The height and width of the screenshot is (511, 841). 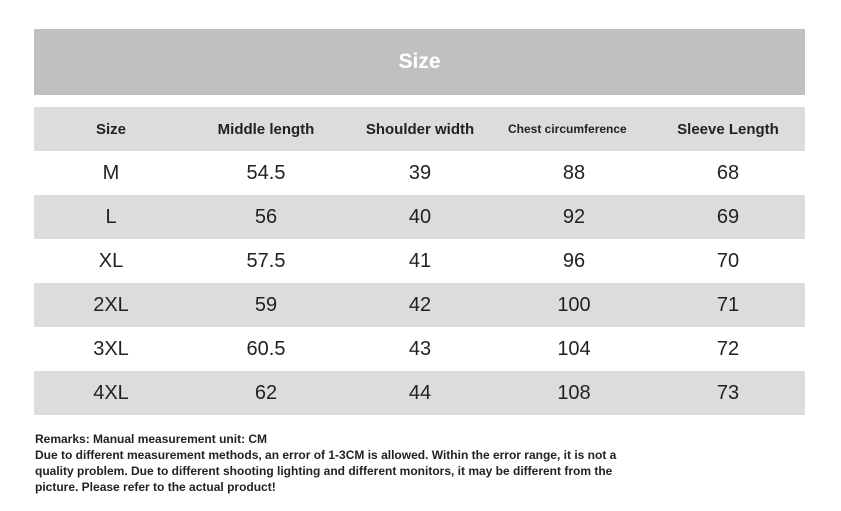 What do you see at coordinates (574, 216) in the screenshot?
I see `cell-chest-circumference: 92` at bounding box center [574, 216].